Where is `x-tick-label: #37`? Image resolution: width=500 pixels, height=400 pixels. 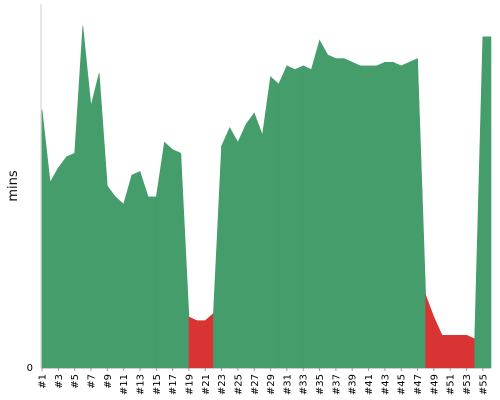
x-tick-label: #37 is located at coordinates (336, 384).